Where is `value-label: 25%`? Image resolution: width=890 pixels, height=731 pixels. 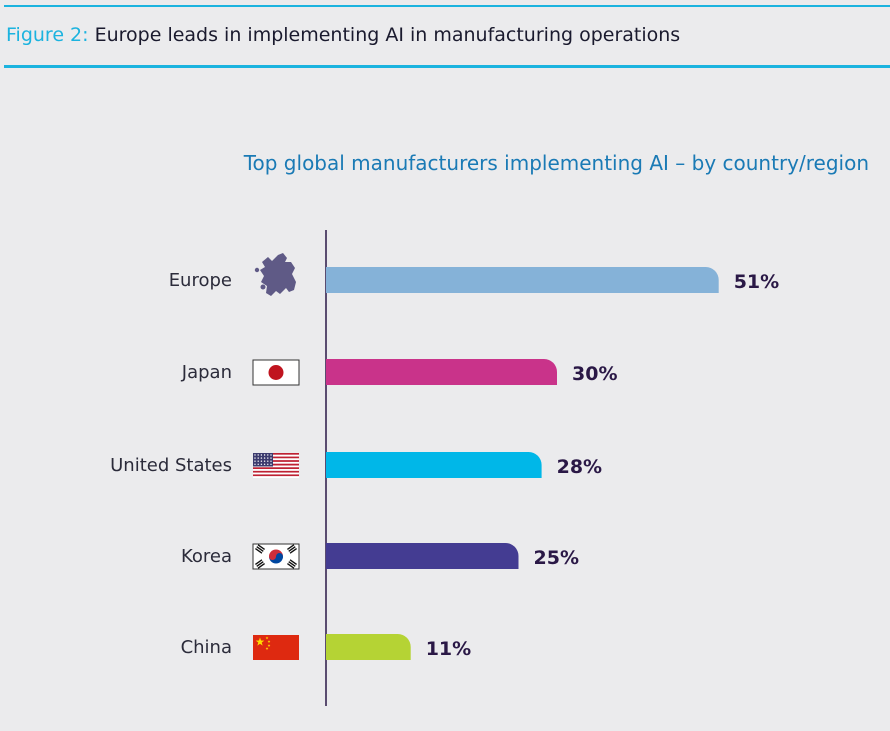 value-label: 25% is located at coordinates (556, 558).